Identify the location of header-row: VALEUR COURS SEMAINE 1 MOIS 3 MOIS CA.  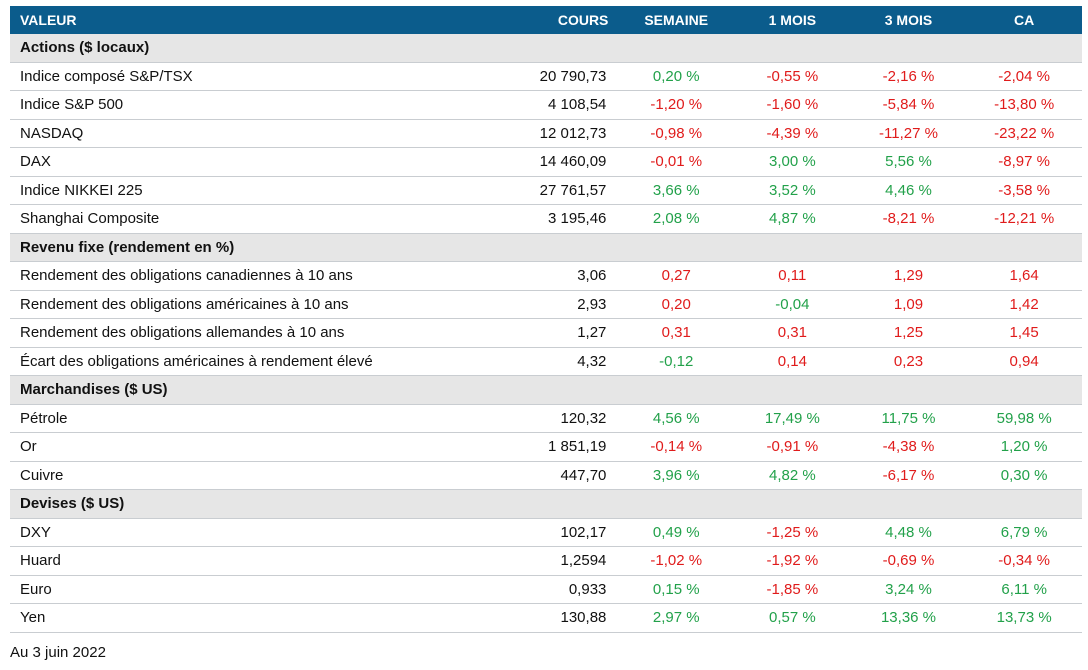
(546, 20).